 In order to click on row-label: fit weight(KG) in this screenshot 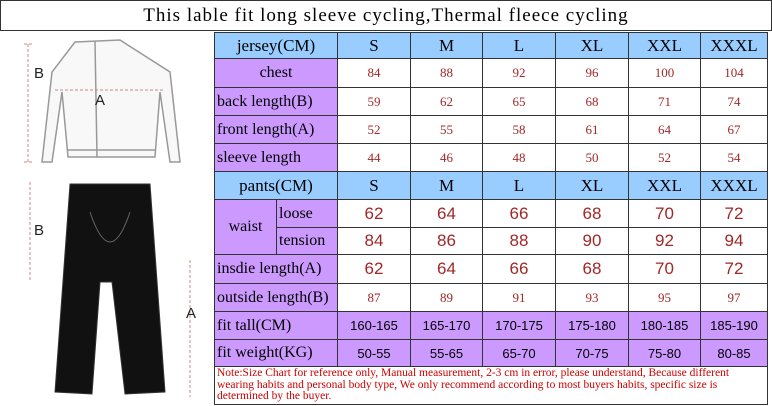, I will do `click(276, 353)`.